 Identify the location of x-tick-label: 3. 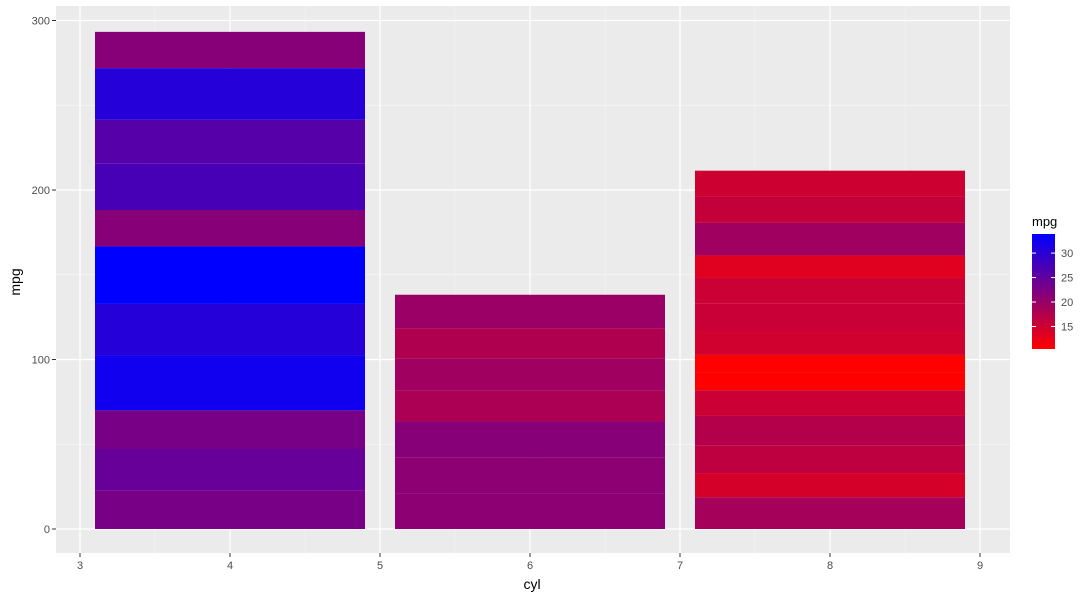
(80, 566).